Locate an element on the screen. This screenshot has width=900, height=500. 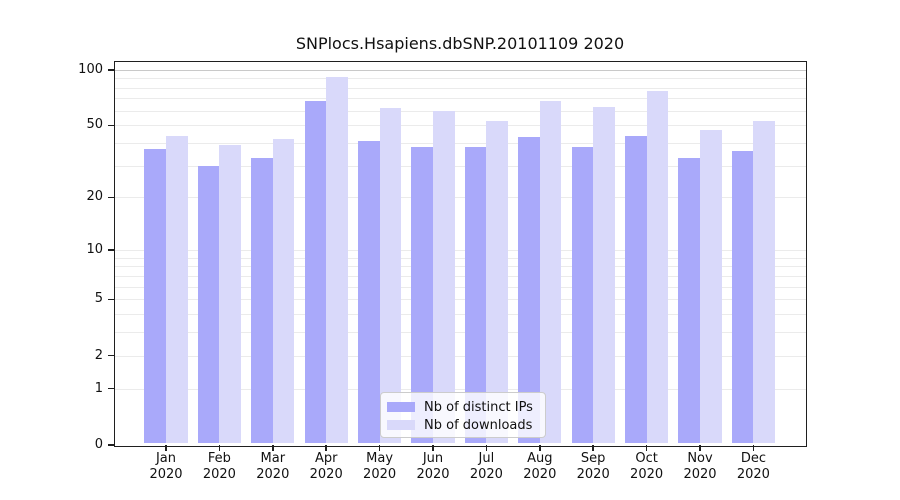
x-tick-label-jul: Jul 2020 is located at coordinates (486, 466).